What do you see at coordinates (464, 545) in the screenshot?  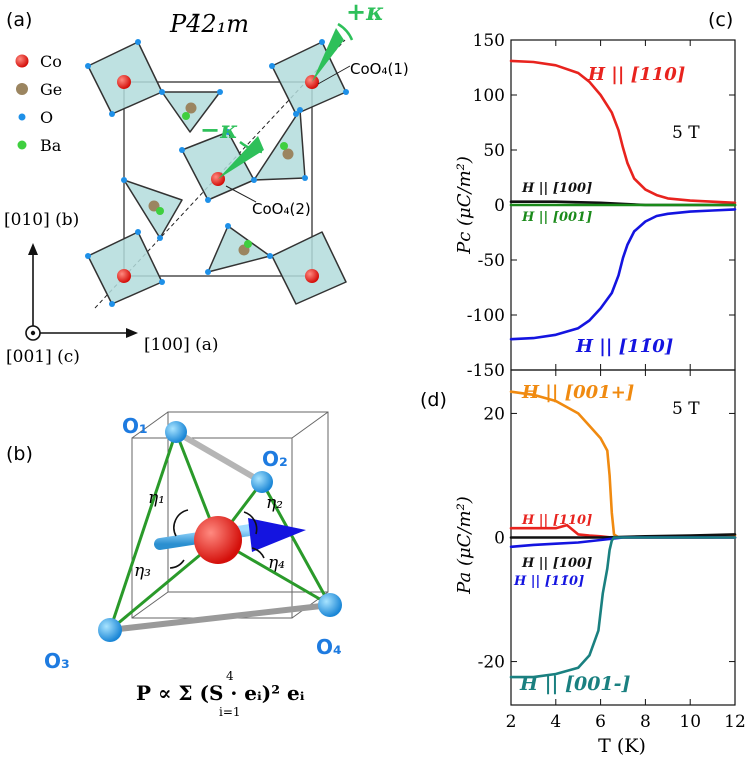 I see `panel-d-ylabel: Pa (μC/m²)` at bounding box center [464, 545].